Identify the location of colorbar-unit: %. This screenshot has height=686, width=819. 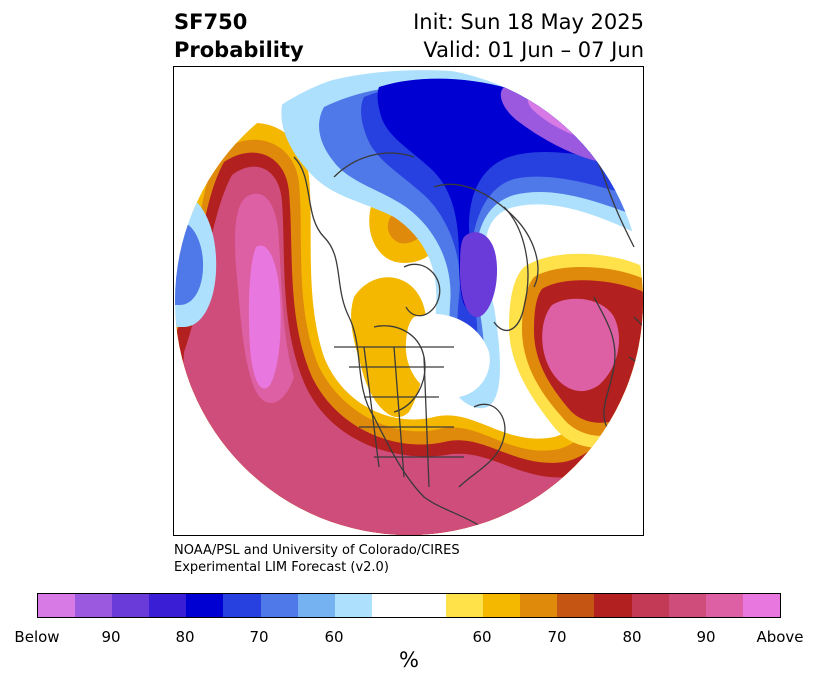
(409, 660).